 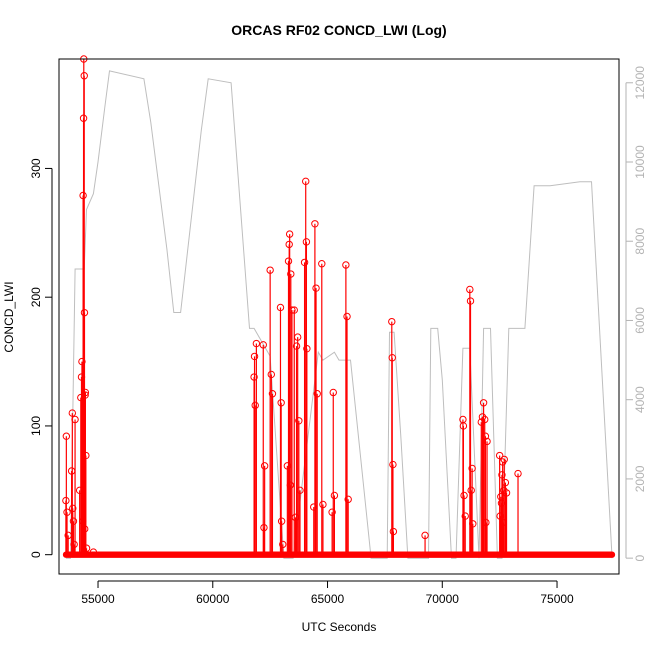 I want to click on y-axis-label: CONCD_LWI, so click(x=9, y=316).